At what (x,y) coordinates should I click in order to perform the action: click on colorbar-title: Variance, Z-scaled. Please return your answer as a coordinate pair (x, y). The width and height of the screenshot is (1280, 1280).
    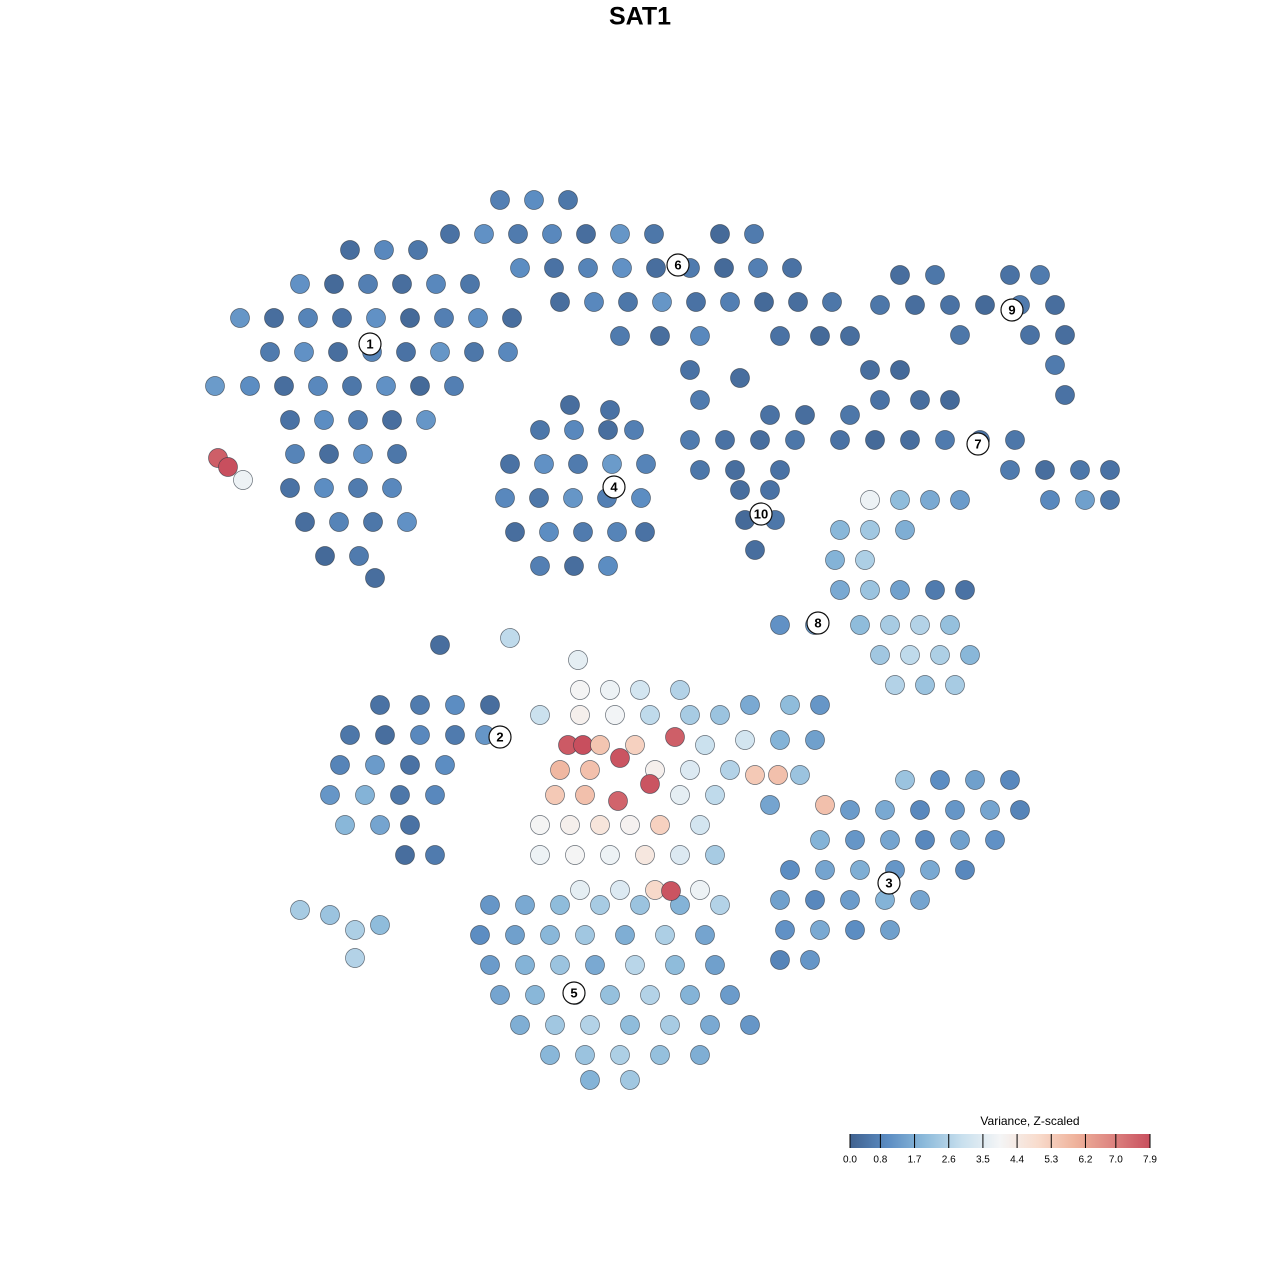
    Looking at the image, I should click on (1029, 1121).